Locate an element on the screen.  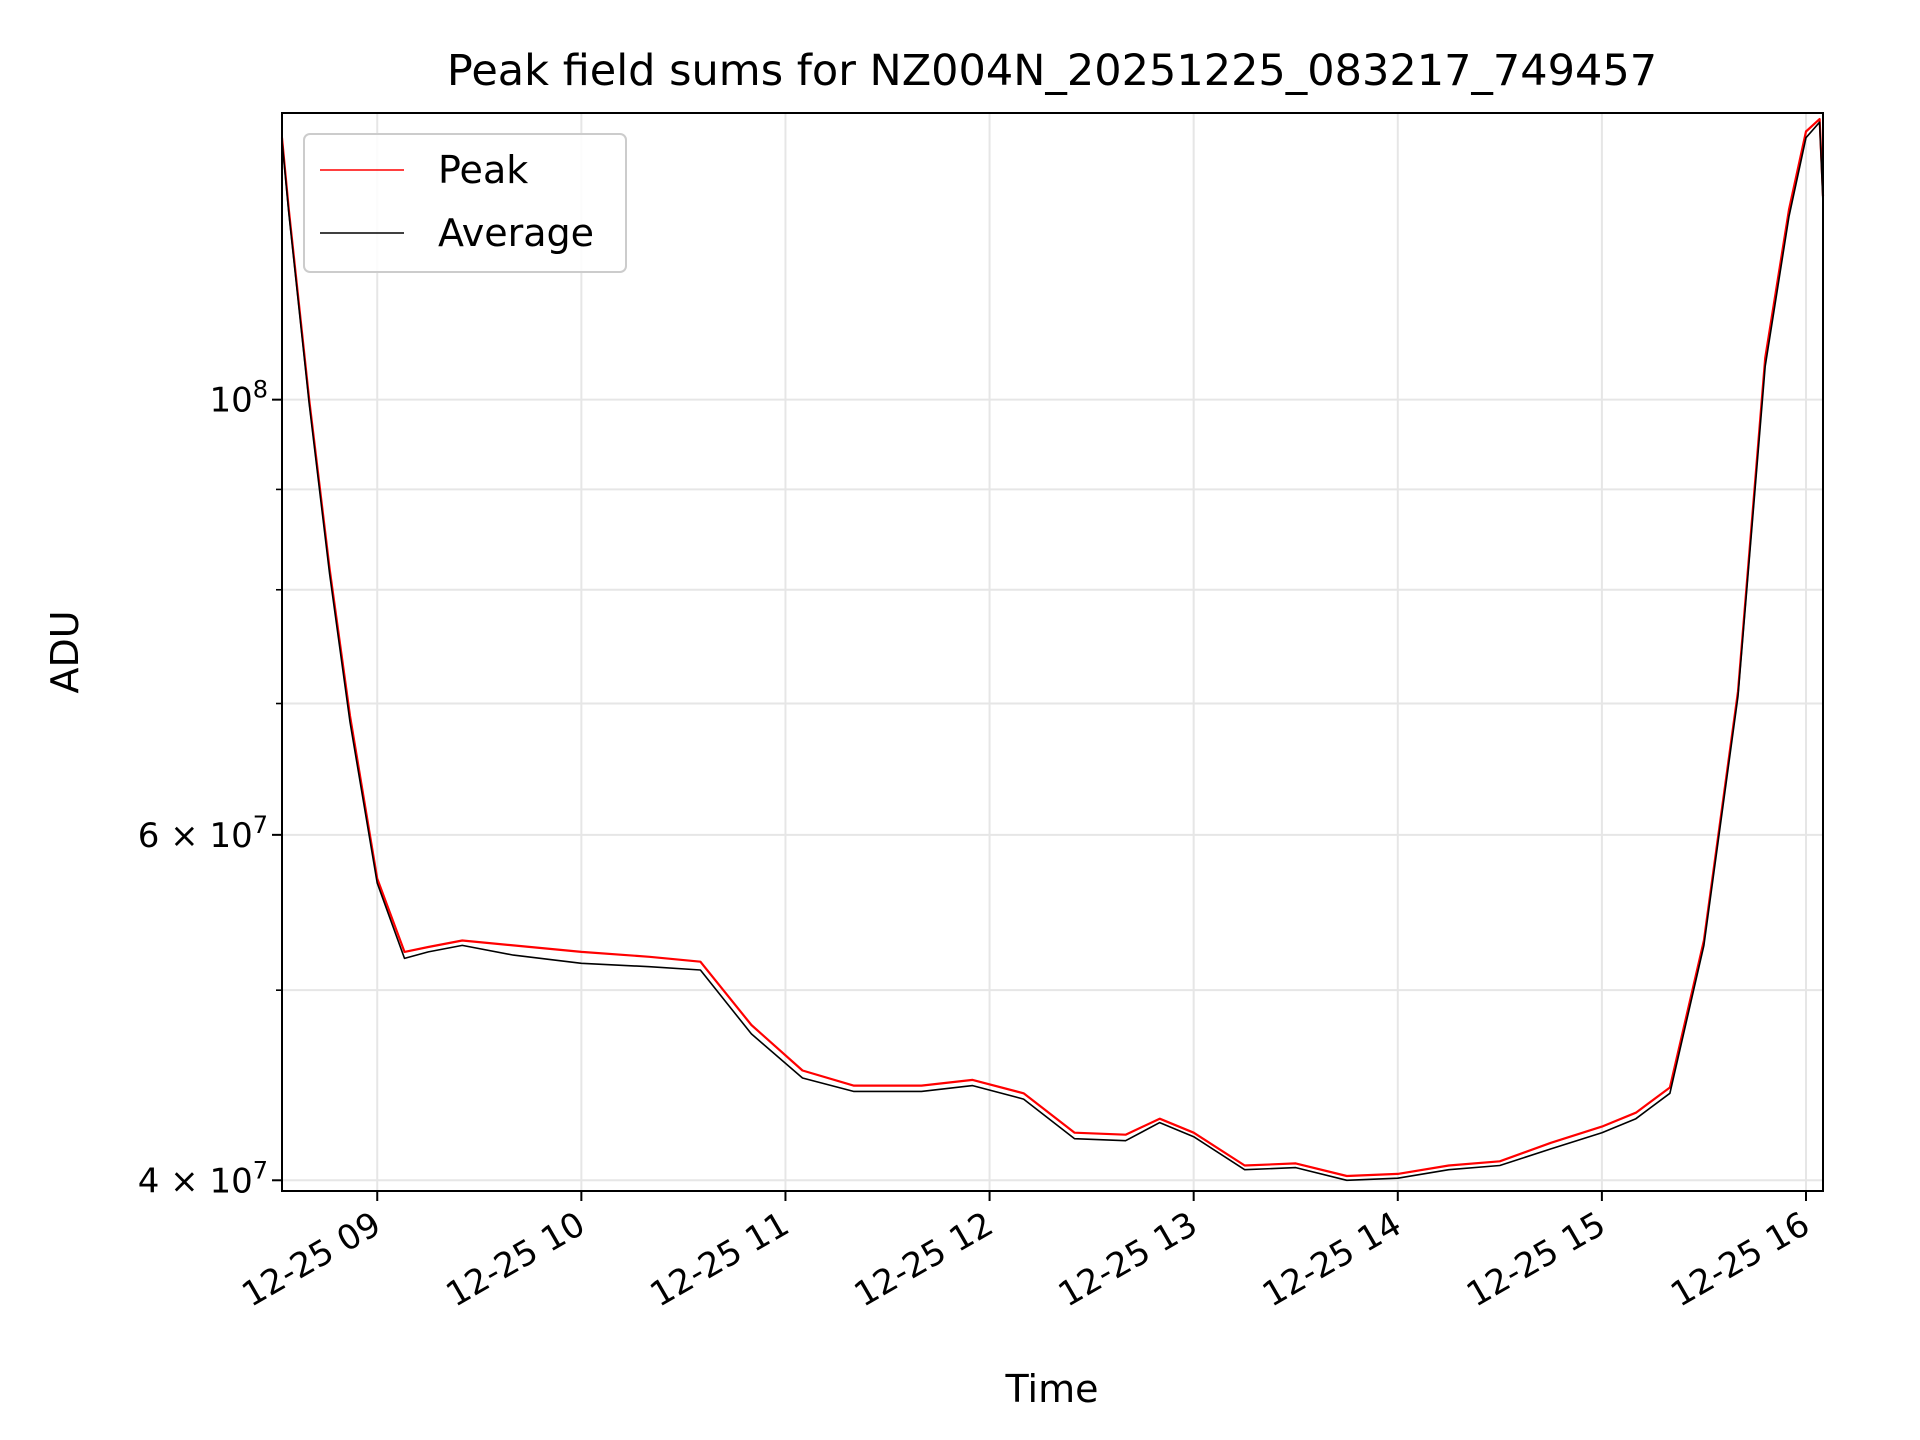
y-tick-label: 108 is located at coordinates (238, 398).